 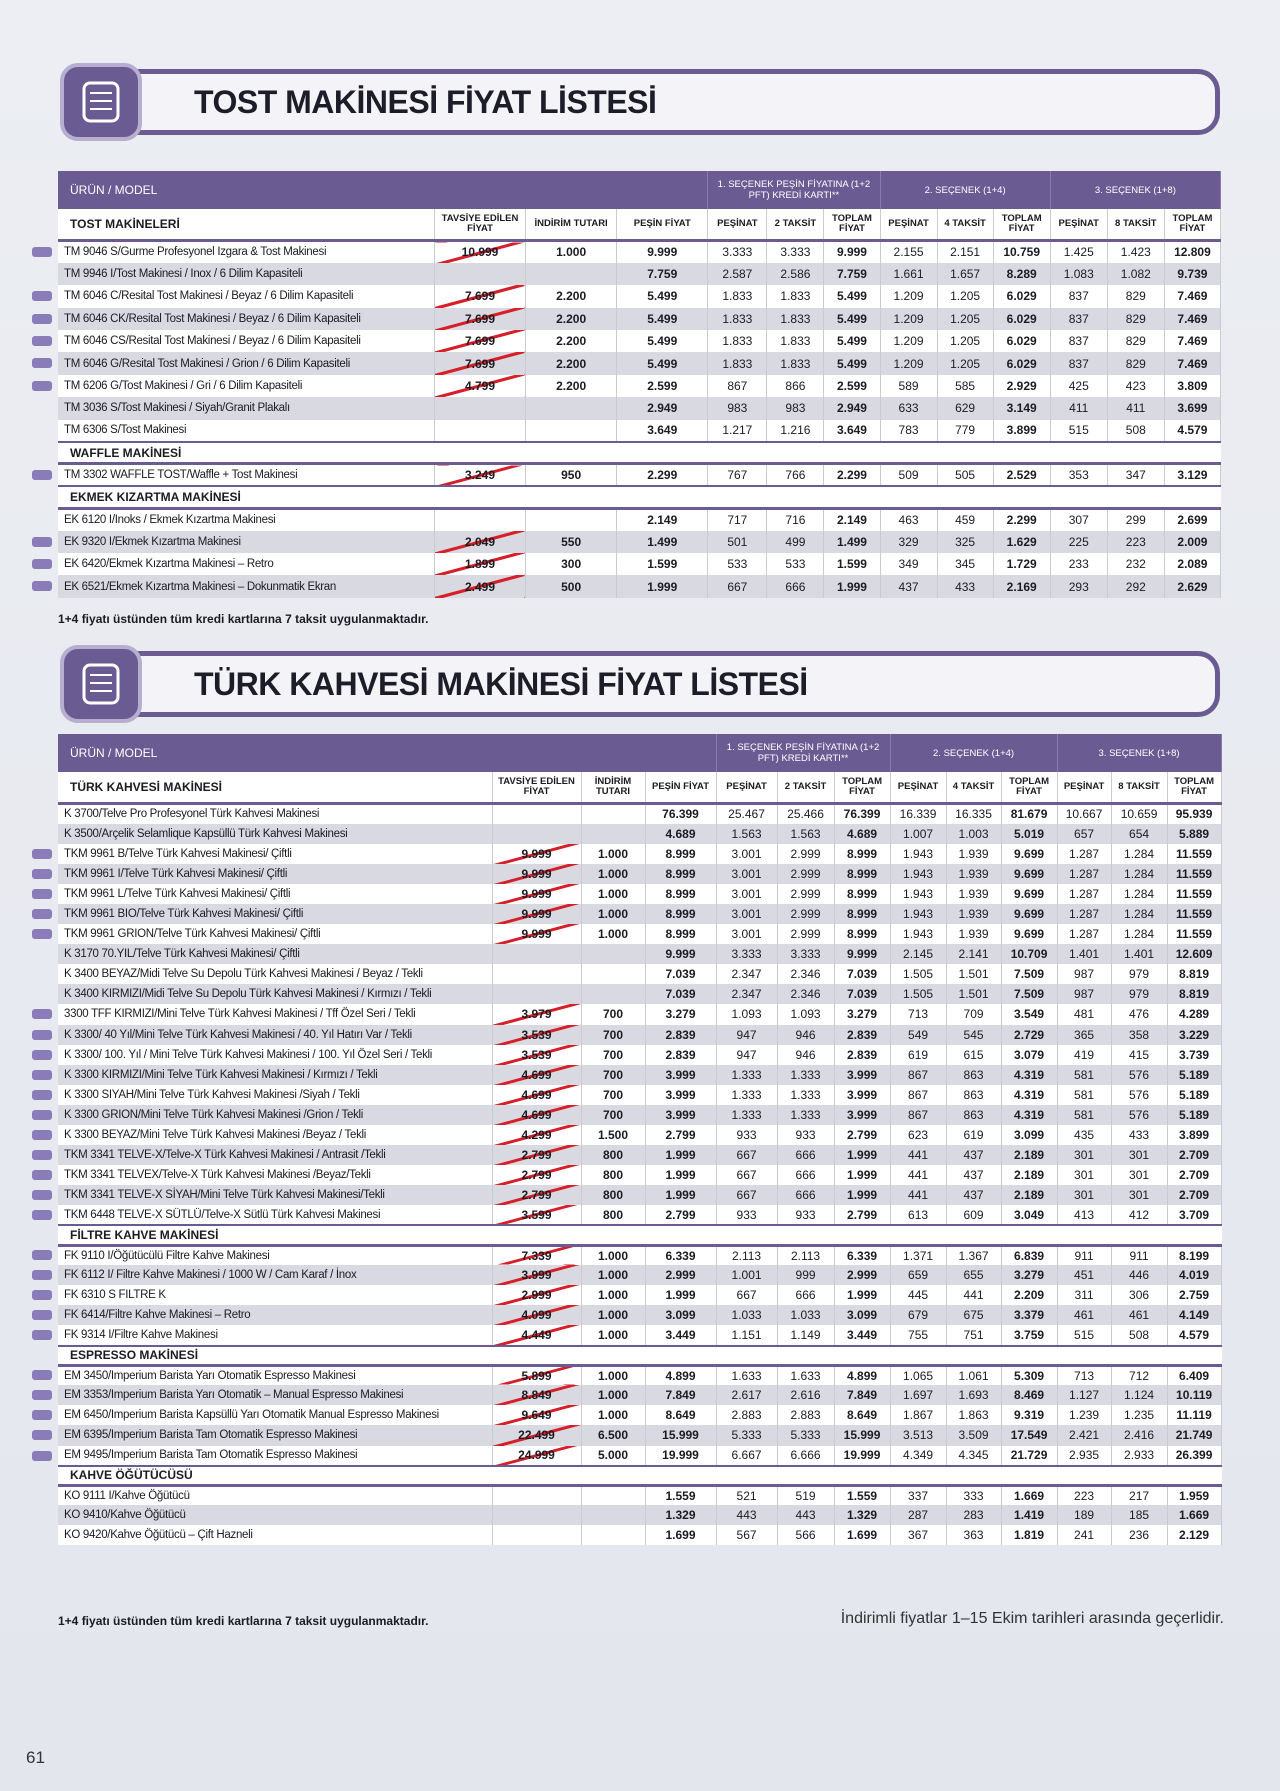 I want to click on recommended-price: 24.999, so click(x=537, y=1455).